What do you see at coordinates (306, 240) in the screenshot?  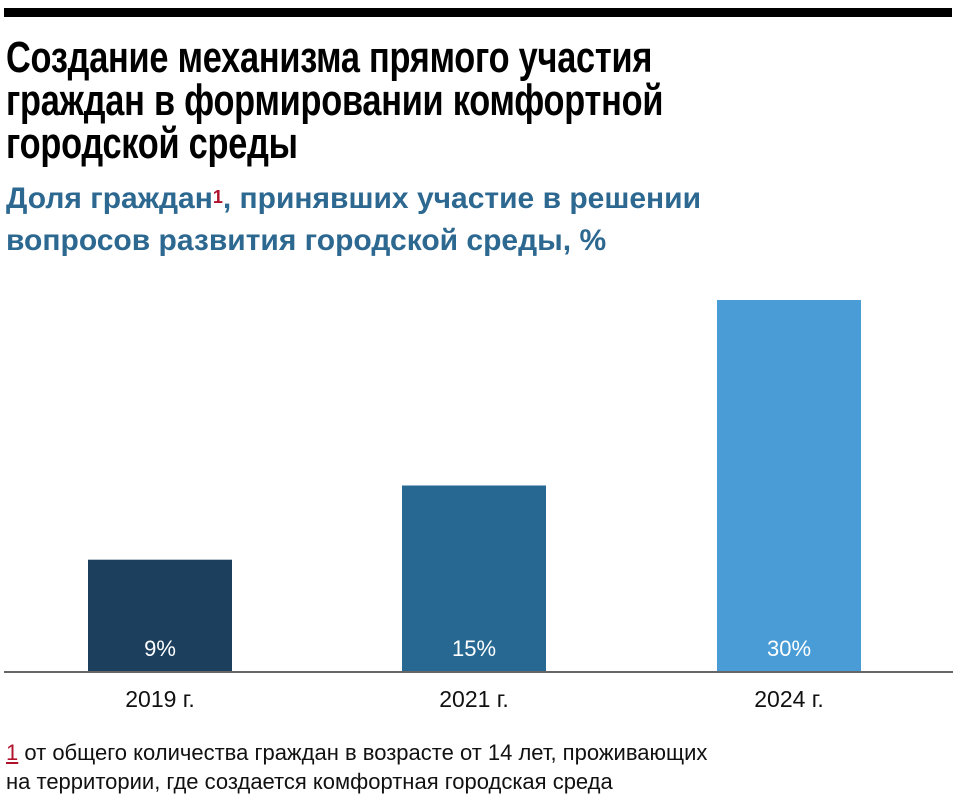 I see `subtitle-text: вопросов развития городской среды, %` at bounding box center [306, 240].